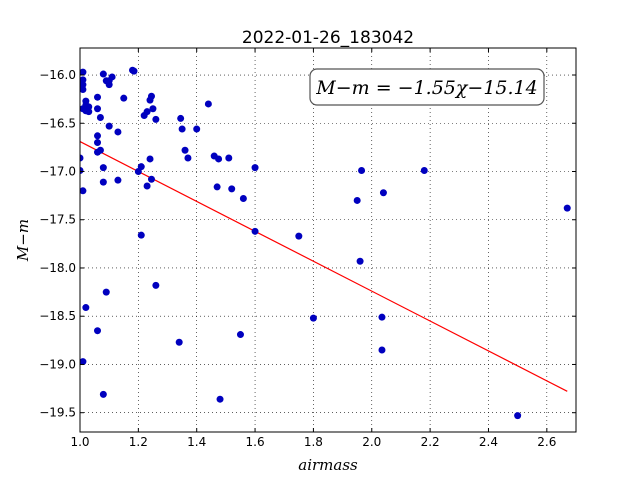  What do you see at coordinates (57, 244) in the screenshot?
I see `y-axis-tick-labels: −16.0 −16.5 −17.0 −17.5 −18.0 −18.5 −19.0 −19.5` at bounding box center [57, 244].